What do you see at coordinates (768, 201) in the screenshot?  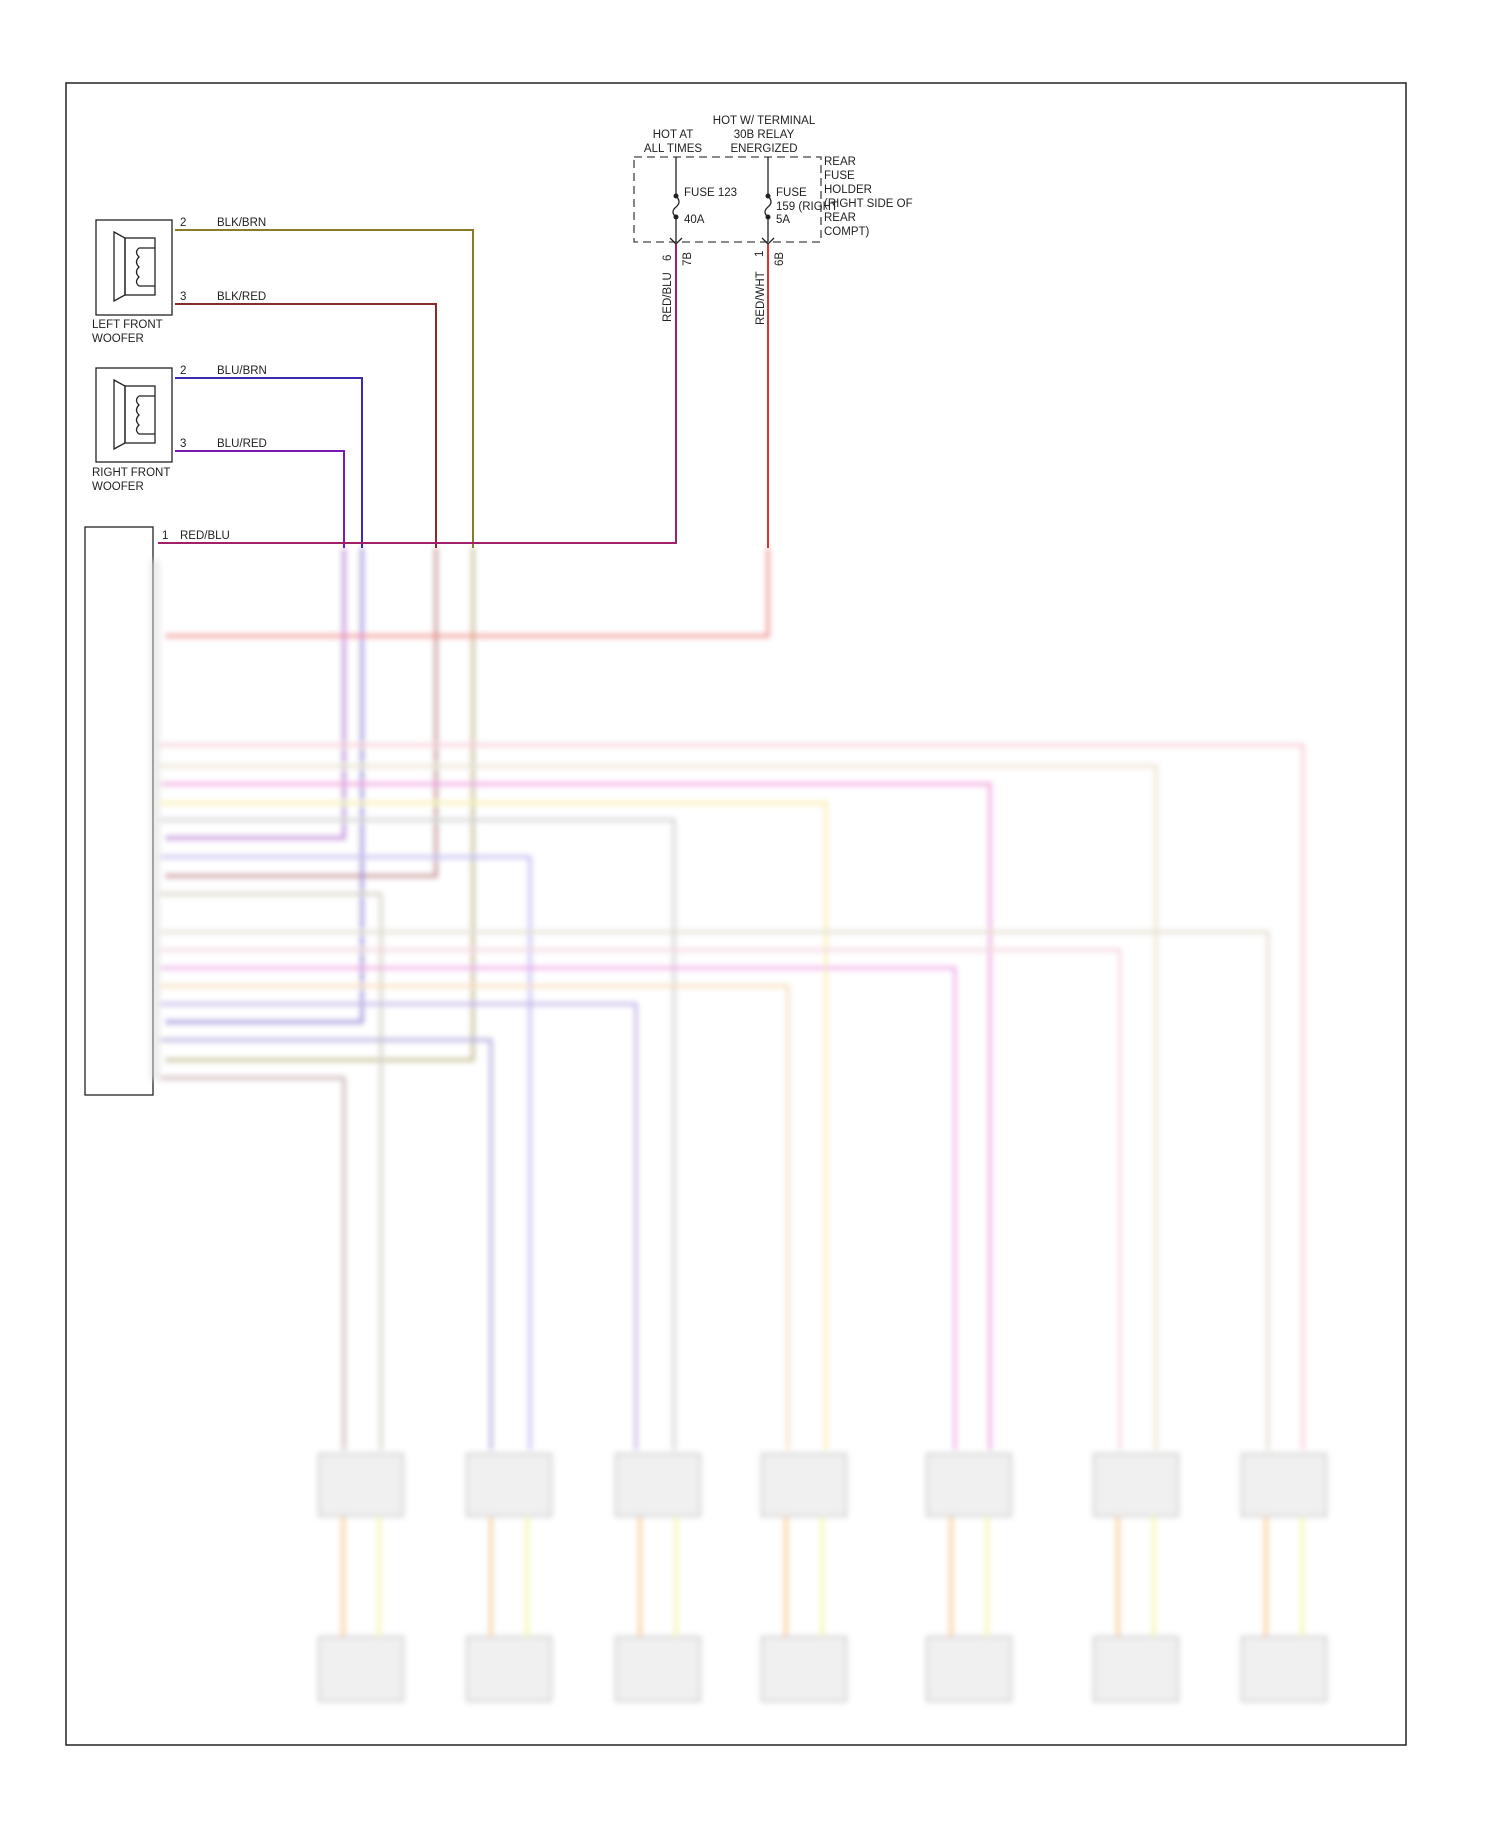 I see `fuse-159-icon` at bounding box center [768, 201].